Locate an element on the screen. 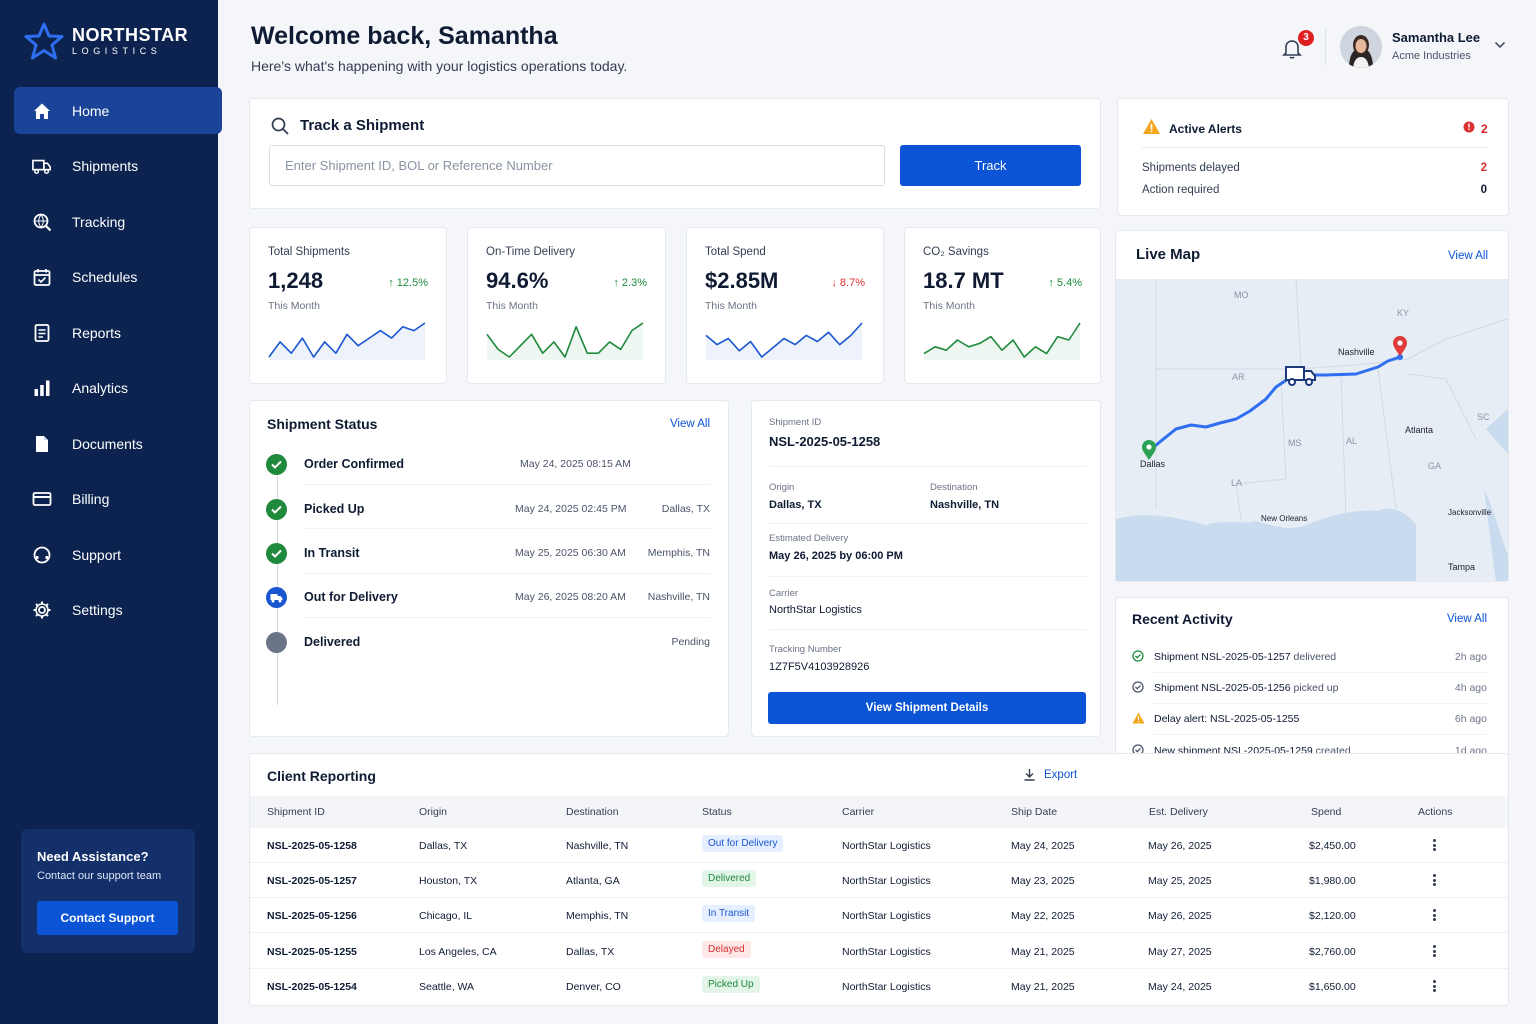  kpi-delta: ↑ 2.3% is located at coordinates (630, 283).